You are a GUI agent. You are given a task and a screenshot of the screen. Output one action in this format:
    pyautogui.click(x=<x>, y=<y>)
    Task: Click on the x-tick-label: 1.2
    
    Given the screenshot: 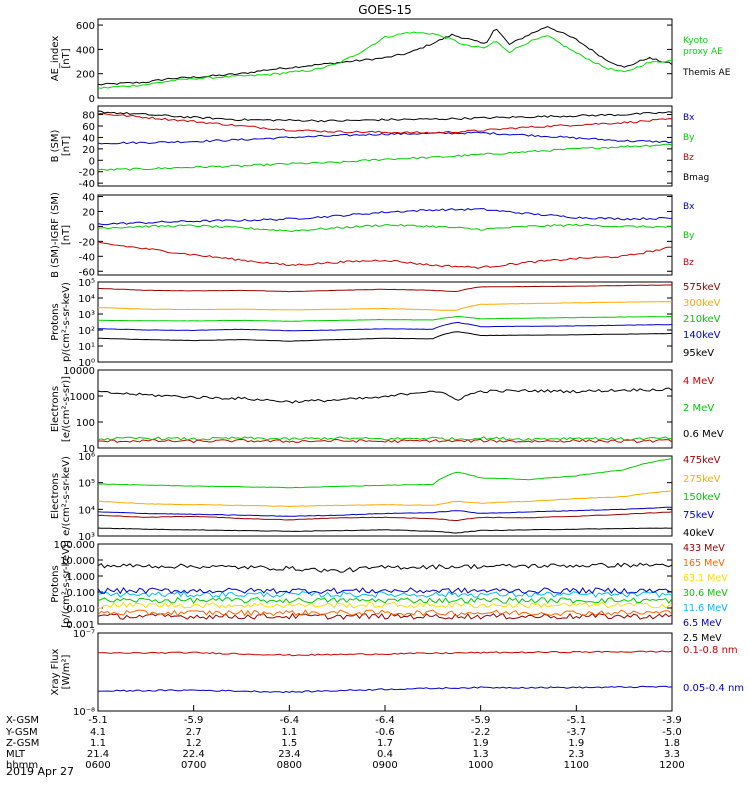 What is the action you would take?
    pyautogui.click(x=194, y=743)
    